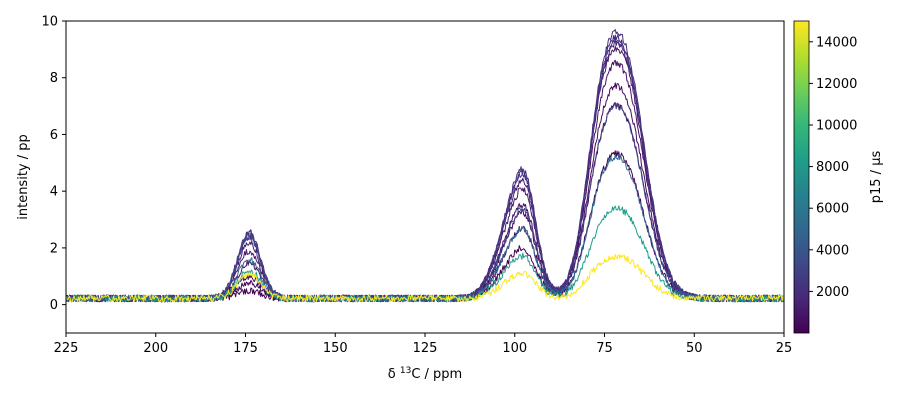 The height and width of the screenshot is (400, 900). What do you see at coordinates (66, 348) in the screenshot?
I see `x-tick-label: 225` at bounding box center [66, 348].